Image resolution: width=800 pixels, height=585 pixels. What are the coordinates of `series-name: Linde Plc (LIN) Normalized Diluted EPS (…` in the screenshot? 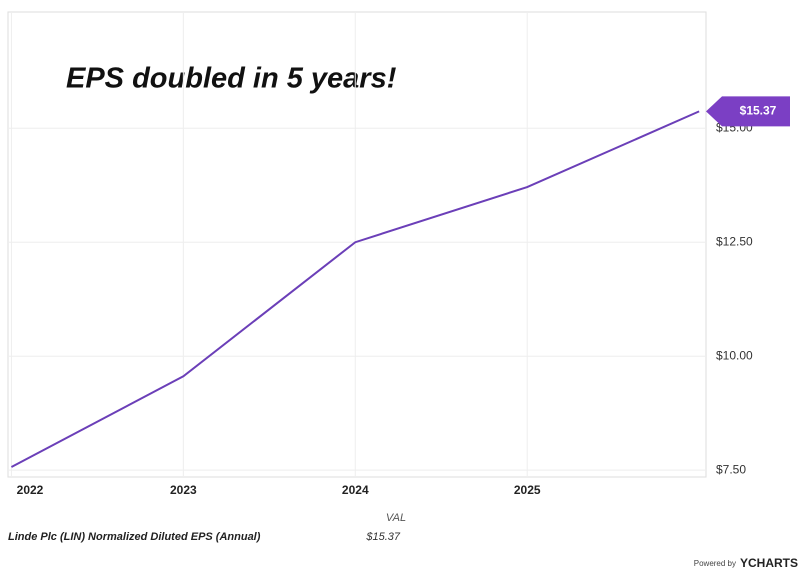 It's located at (134, 537).